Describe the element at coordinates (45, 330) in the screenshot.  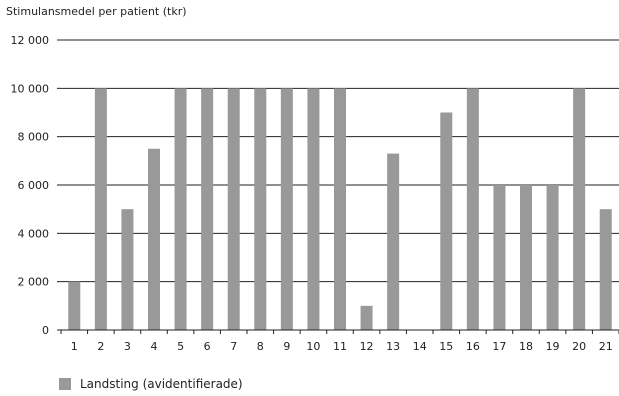
I see `y-tick-label: 0` at that location.